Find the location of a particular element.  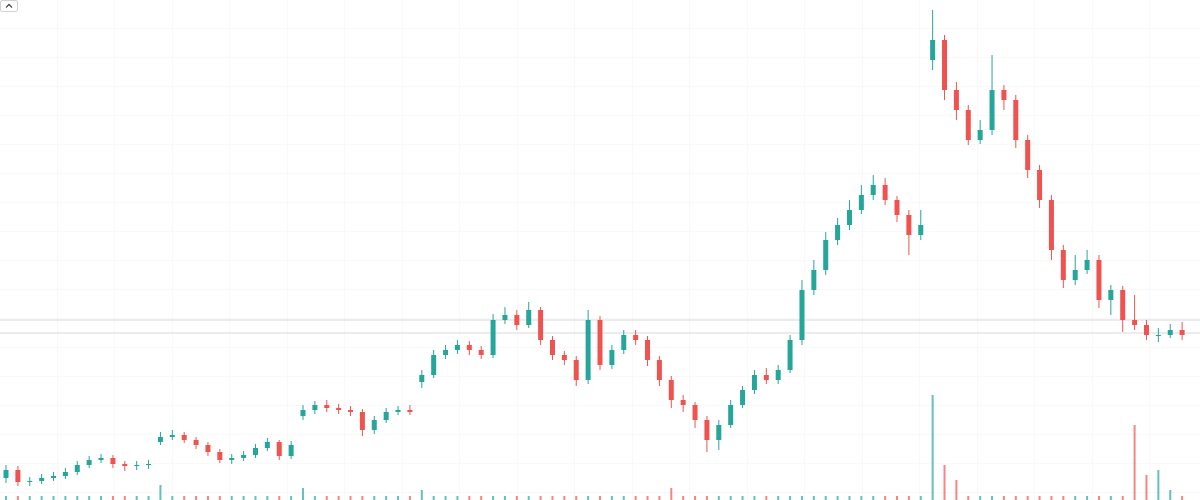

collapse-button is located at coordinates (9, 6).